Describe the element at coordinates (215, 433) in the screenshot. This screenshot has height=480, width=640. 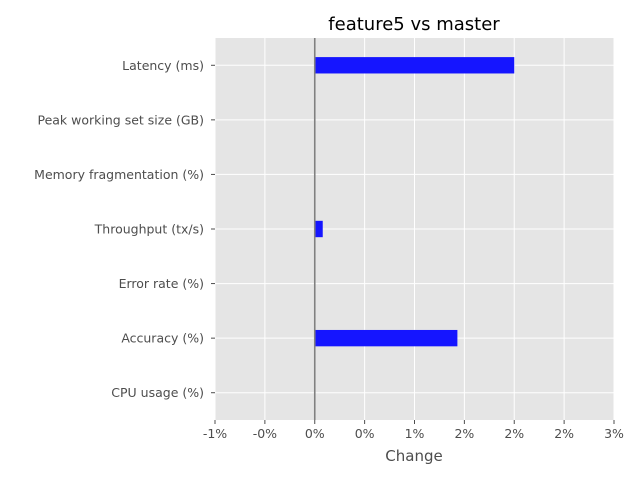
I see `x-tick-label: -1%` at that location.